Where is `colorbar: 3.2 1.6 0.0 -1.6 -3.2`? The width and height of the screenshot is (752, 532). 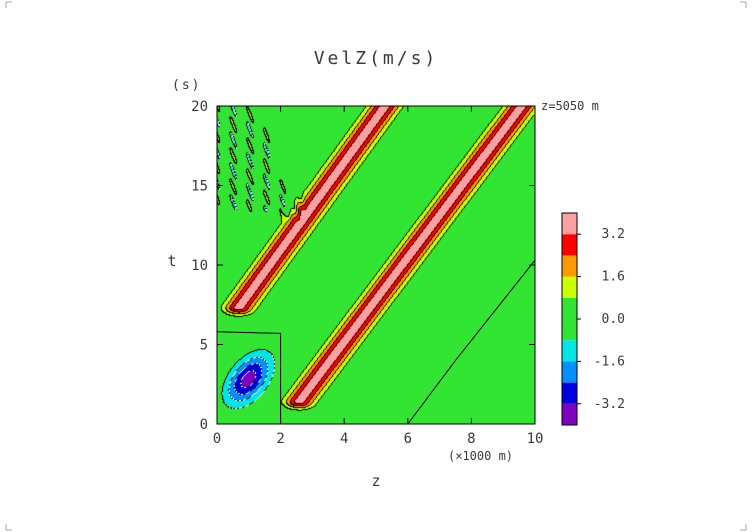 colorbar: 3.2 1.6 0.0 -1.6 -3.2 is located at coordinates (593, 319).